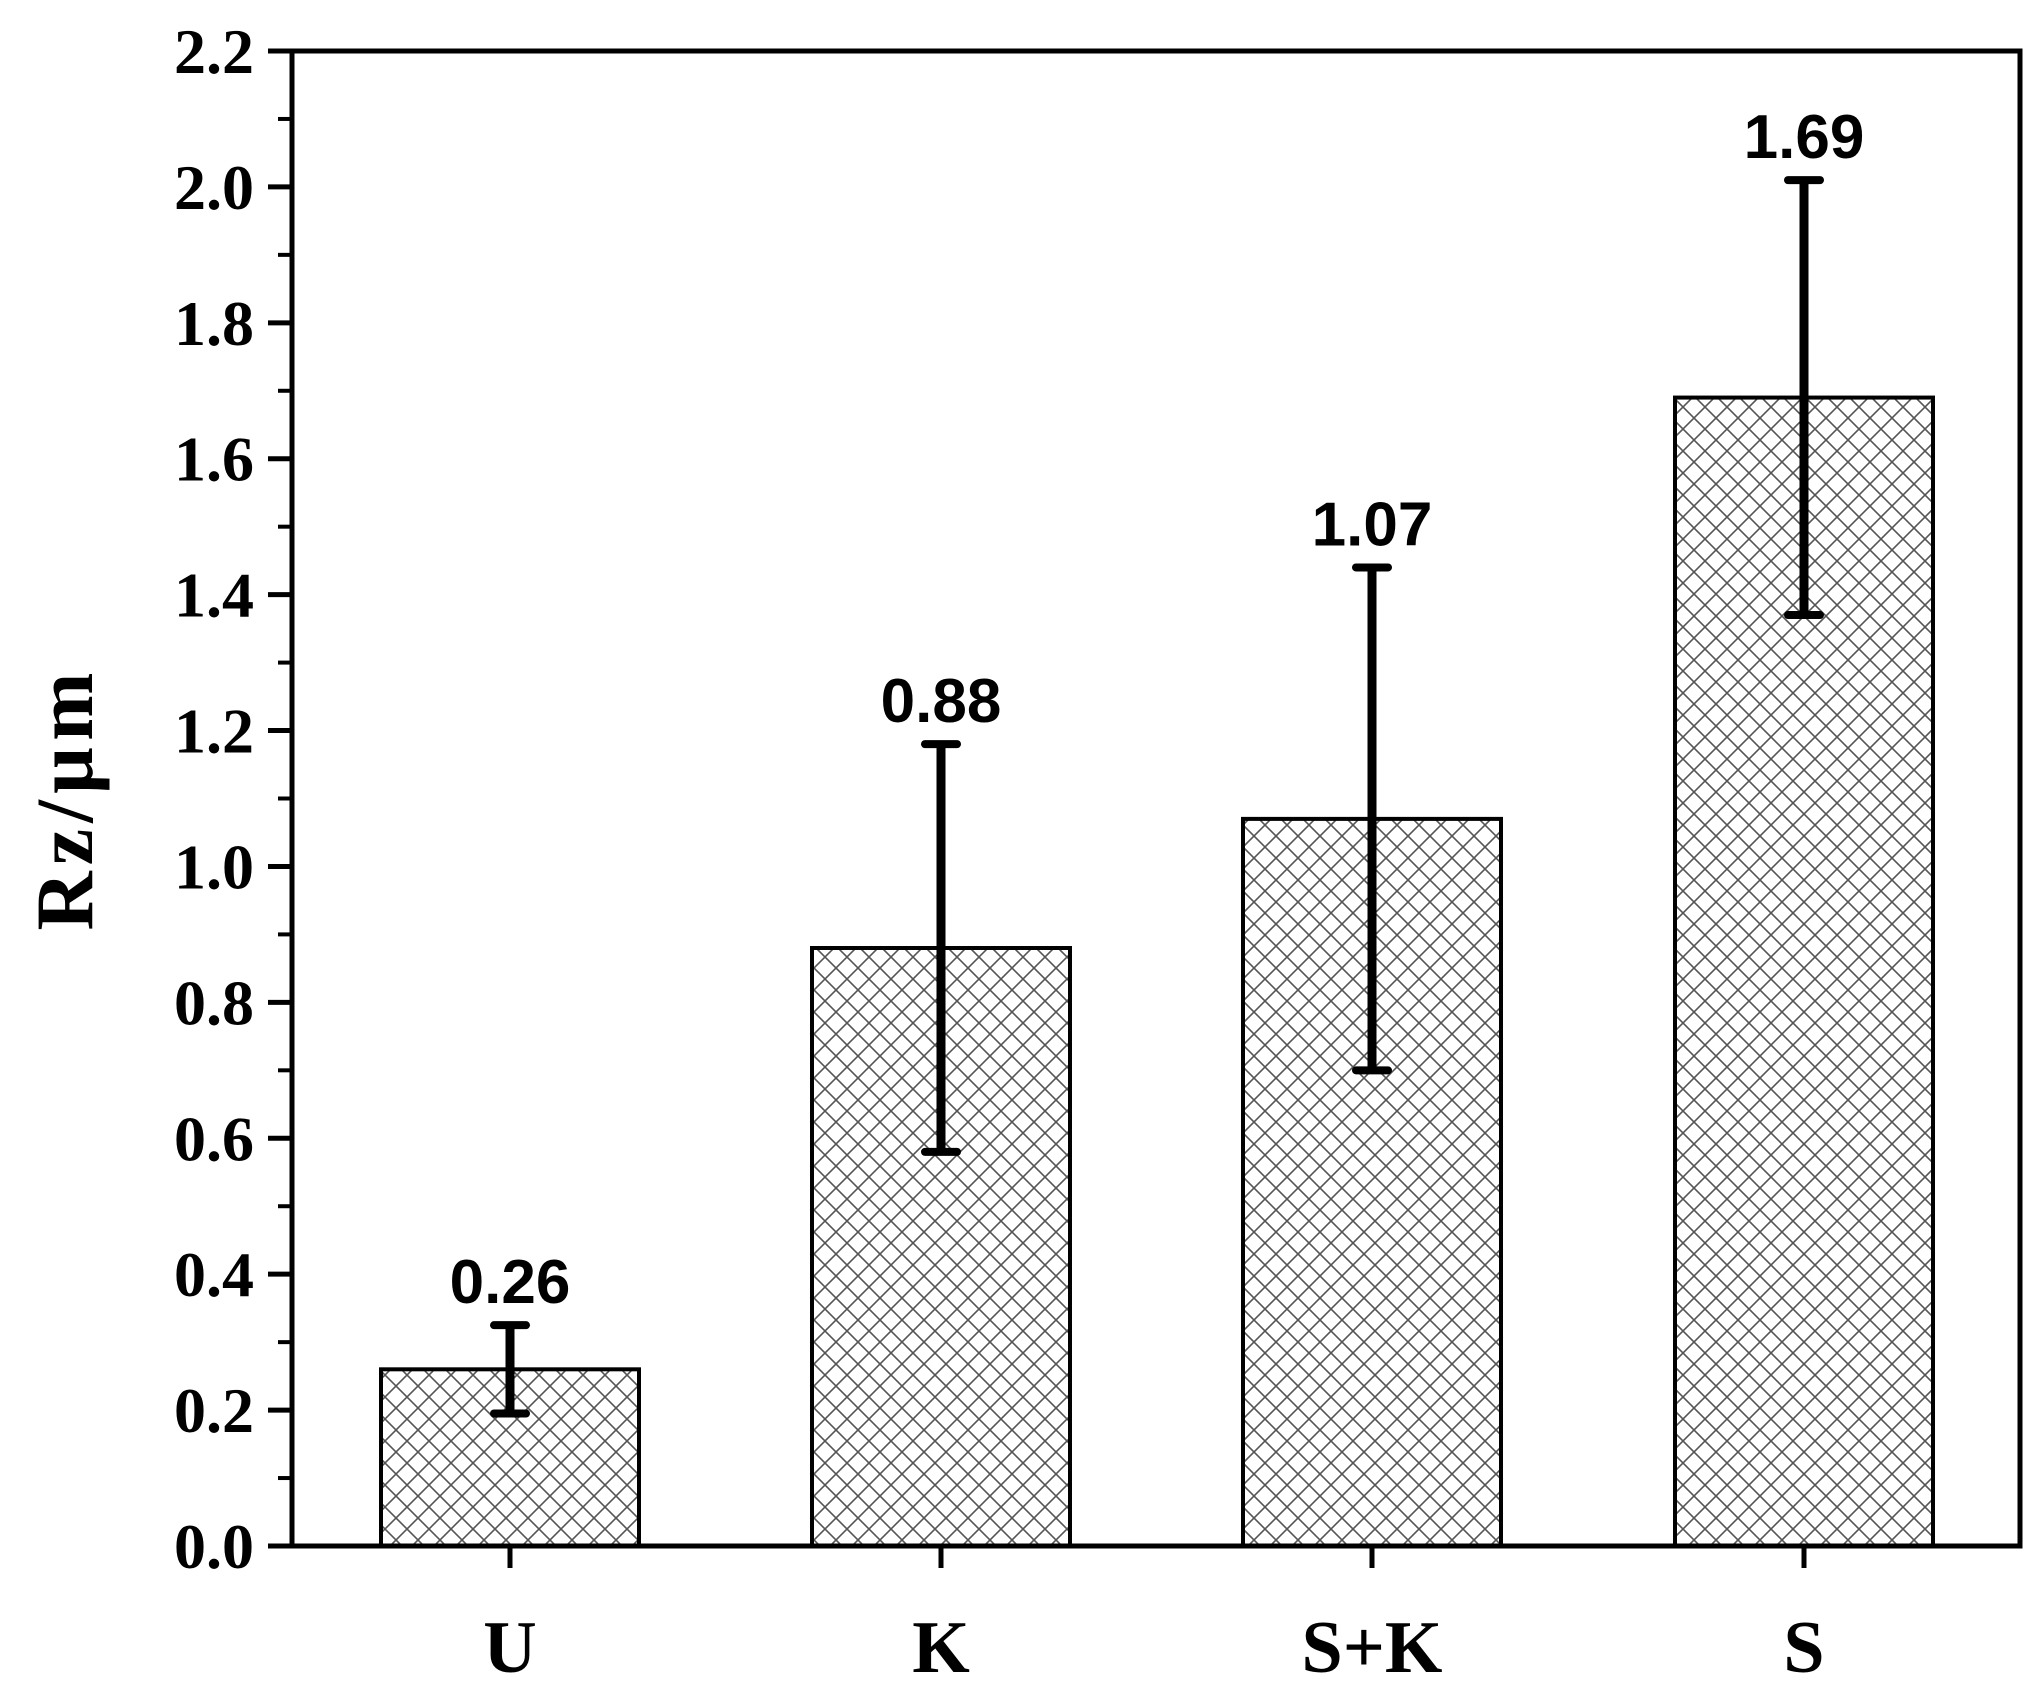 This screenshot has height=1683, width=2034. Describe the element at coordinates (941, 1645) in the screenshot. I see `x-tick-label-K: K` at that location.